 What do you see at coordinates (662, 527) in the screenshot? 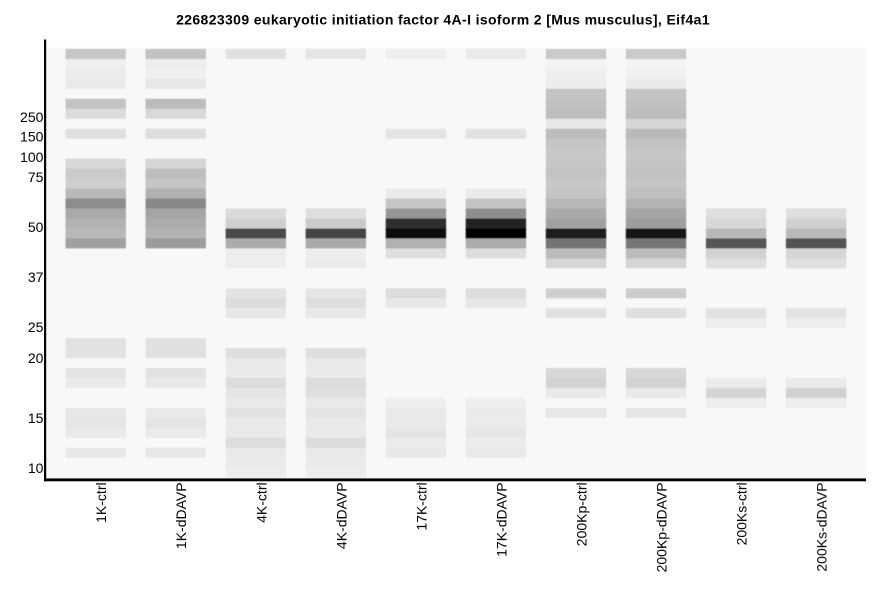
I see `svg-text: 200Kp-dDAVP` at bounding box center [662, 527].